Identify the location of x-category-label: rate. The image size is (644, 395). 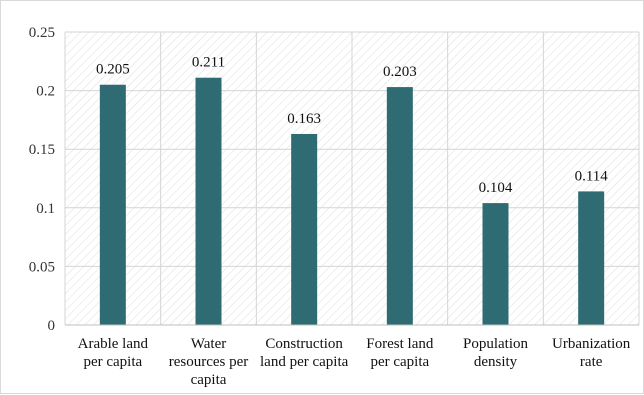
(591, 362).